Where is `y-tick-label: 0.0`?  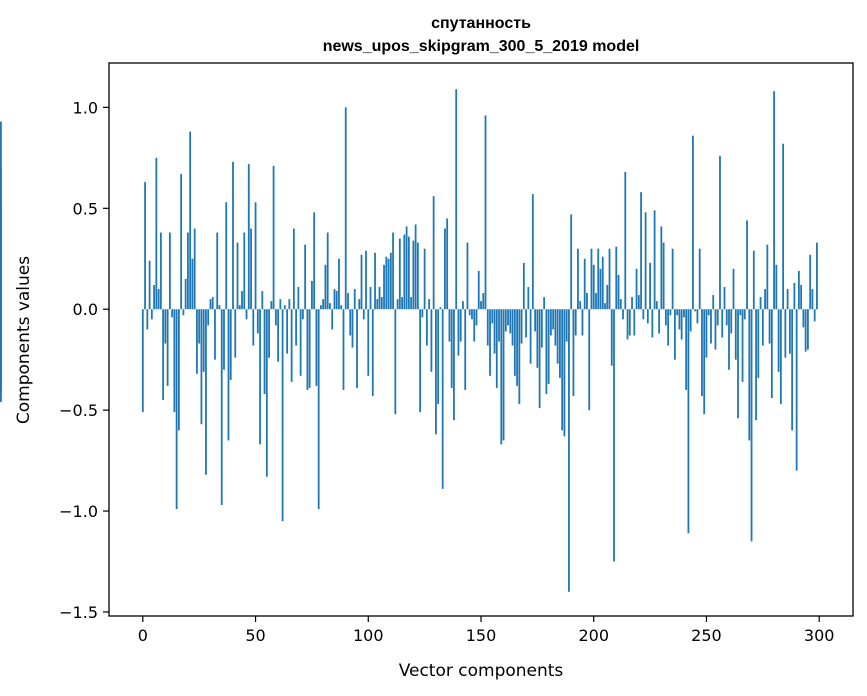 y-tick-label: 0.0 is located at coordinates (85, 309).